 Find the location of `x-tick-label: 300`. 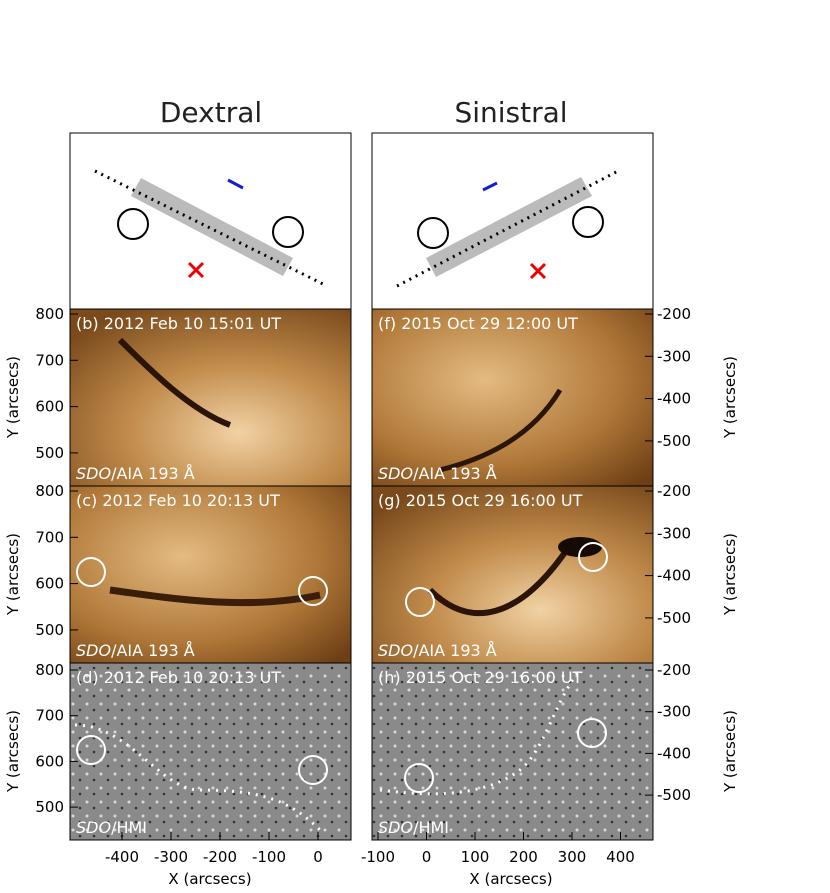

x-tick-label: 300 is located at coordinates (572, 857).